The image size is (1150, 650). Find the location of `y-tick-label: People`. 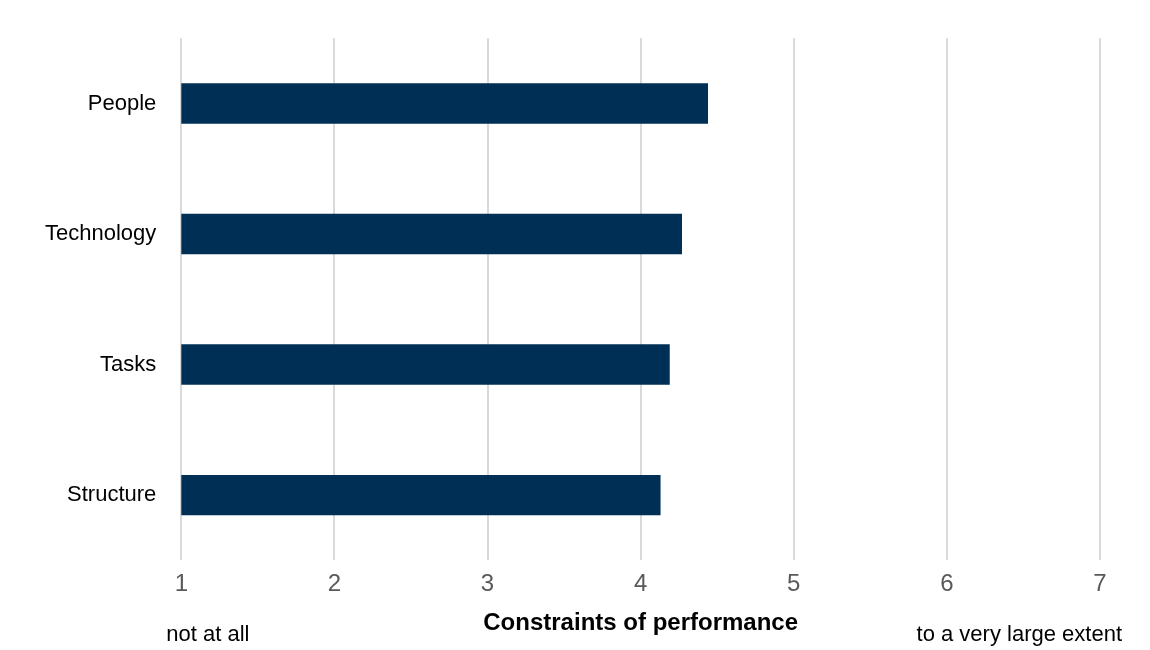

y-tick-label: People is located at coordinates (122, 102).